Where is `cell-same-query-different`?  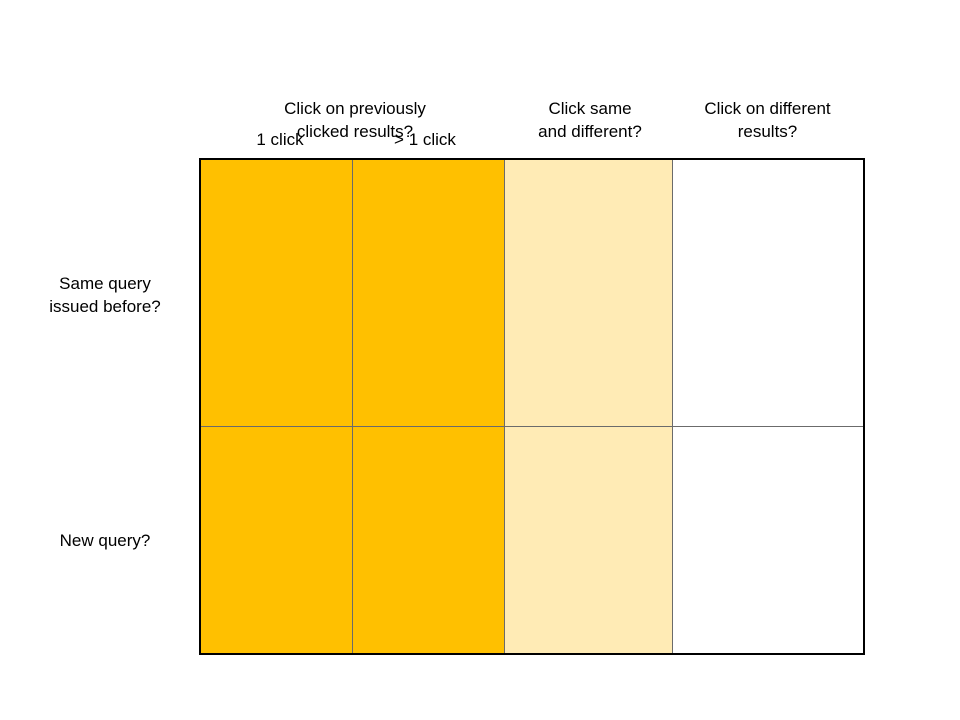
cell-same-query-different is located at coordinates (768, 293).